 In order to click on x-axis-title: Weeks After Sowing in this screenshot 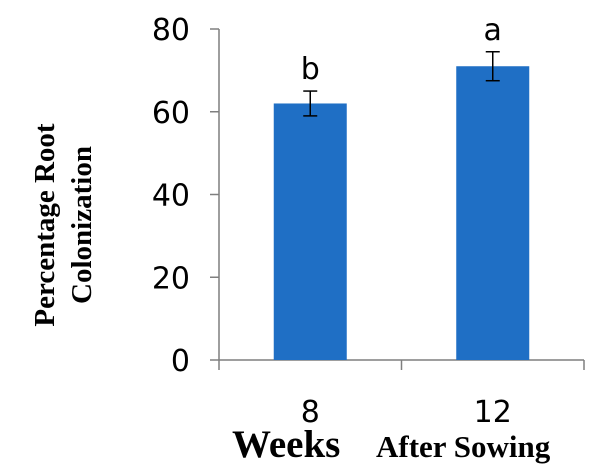, I will do `click(391, 444)`.